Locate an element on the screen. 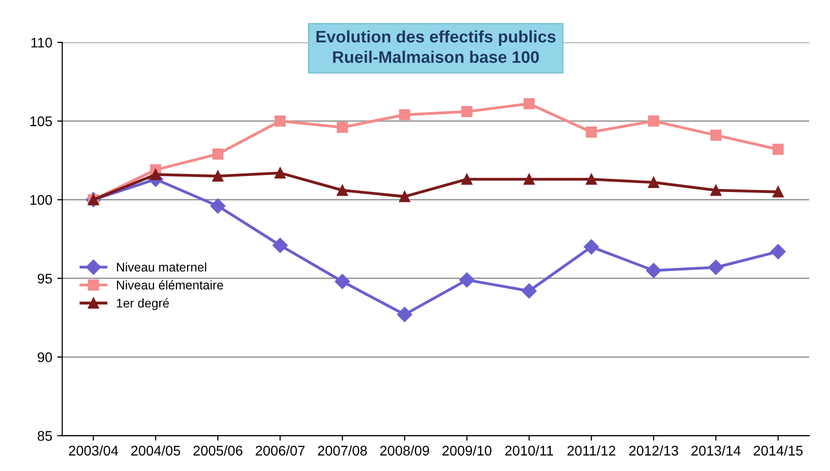 This screenshot has height=471, width=830. x-tick-label: 2003/04 is located at coordinates (93, 450).